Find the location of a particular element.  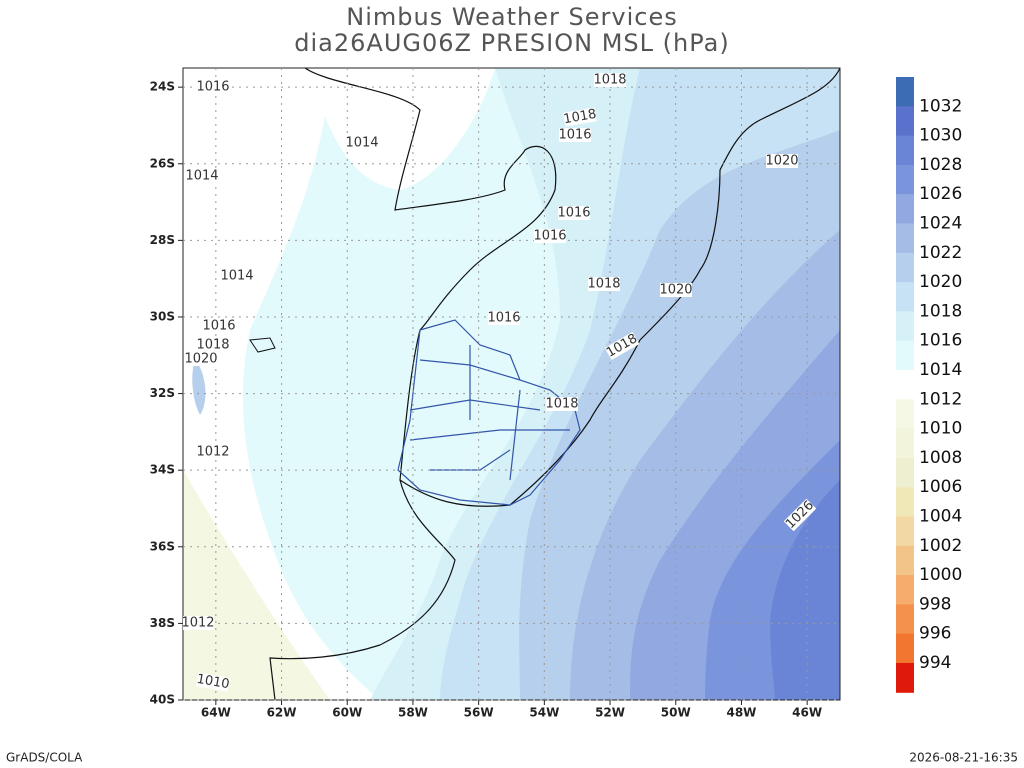

lat-tick-label: 40S is located at coordinates (162, 700).